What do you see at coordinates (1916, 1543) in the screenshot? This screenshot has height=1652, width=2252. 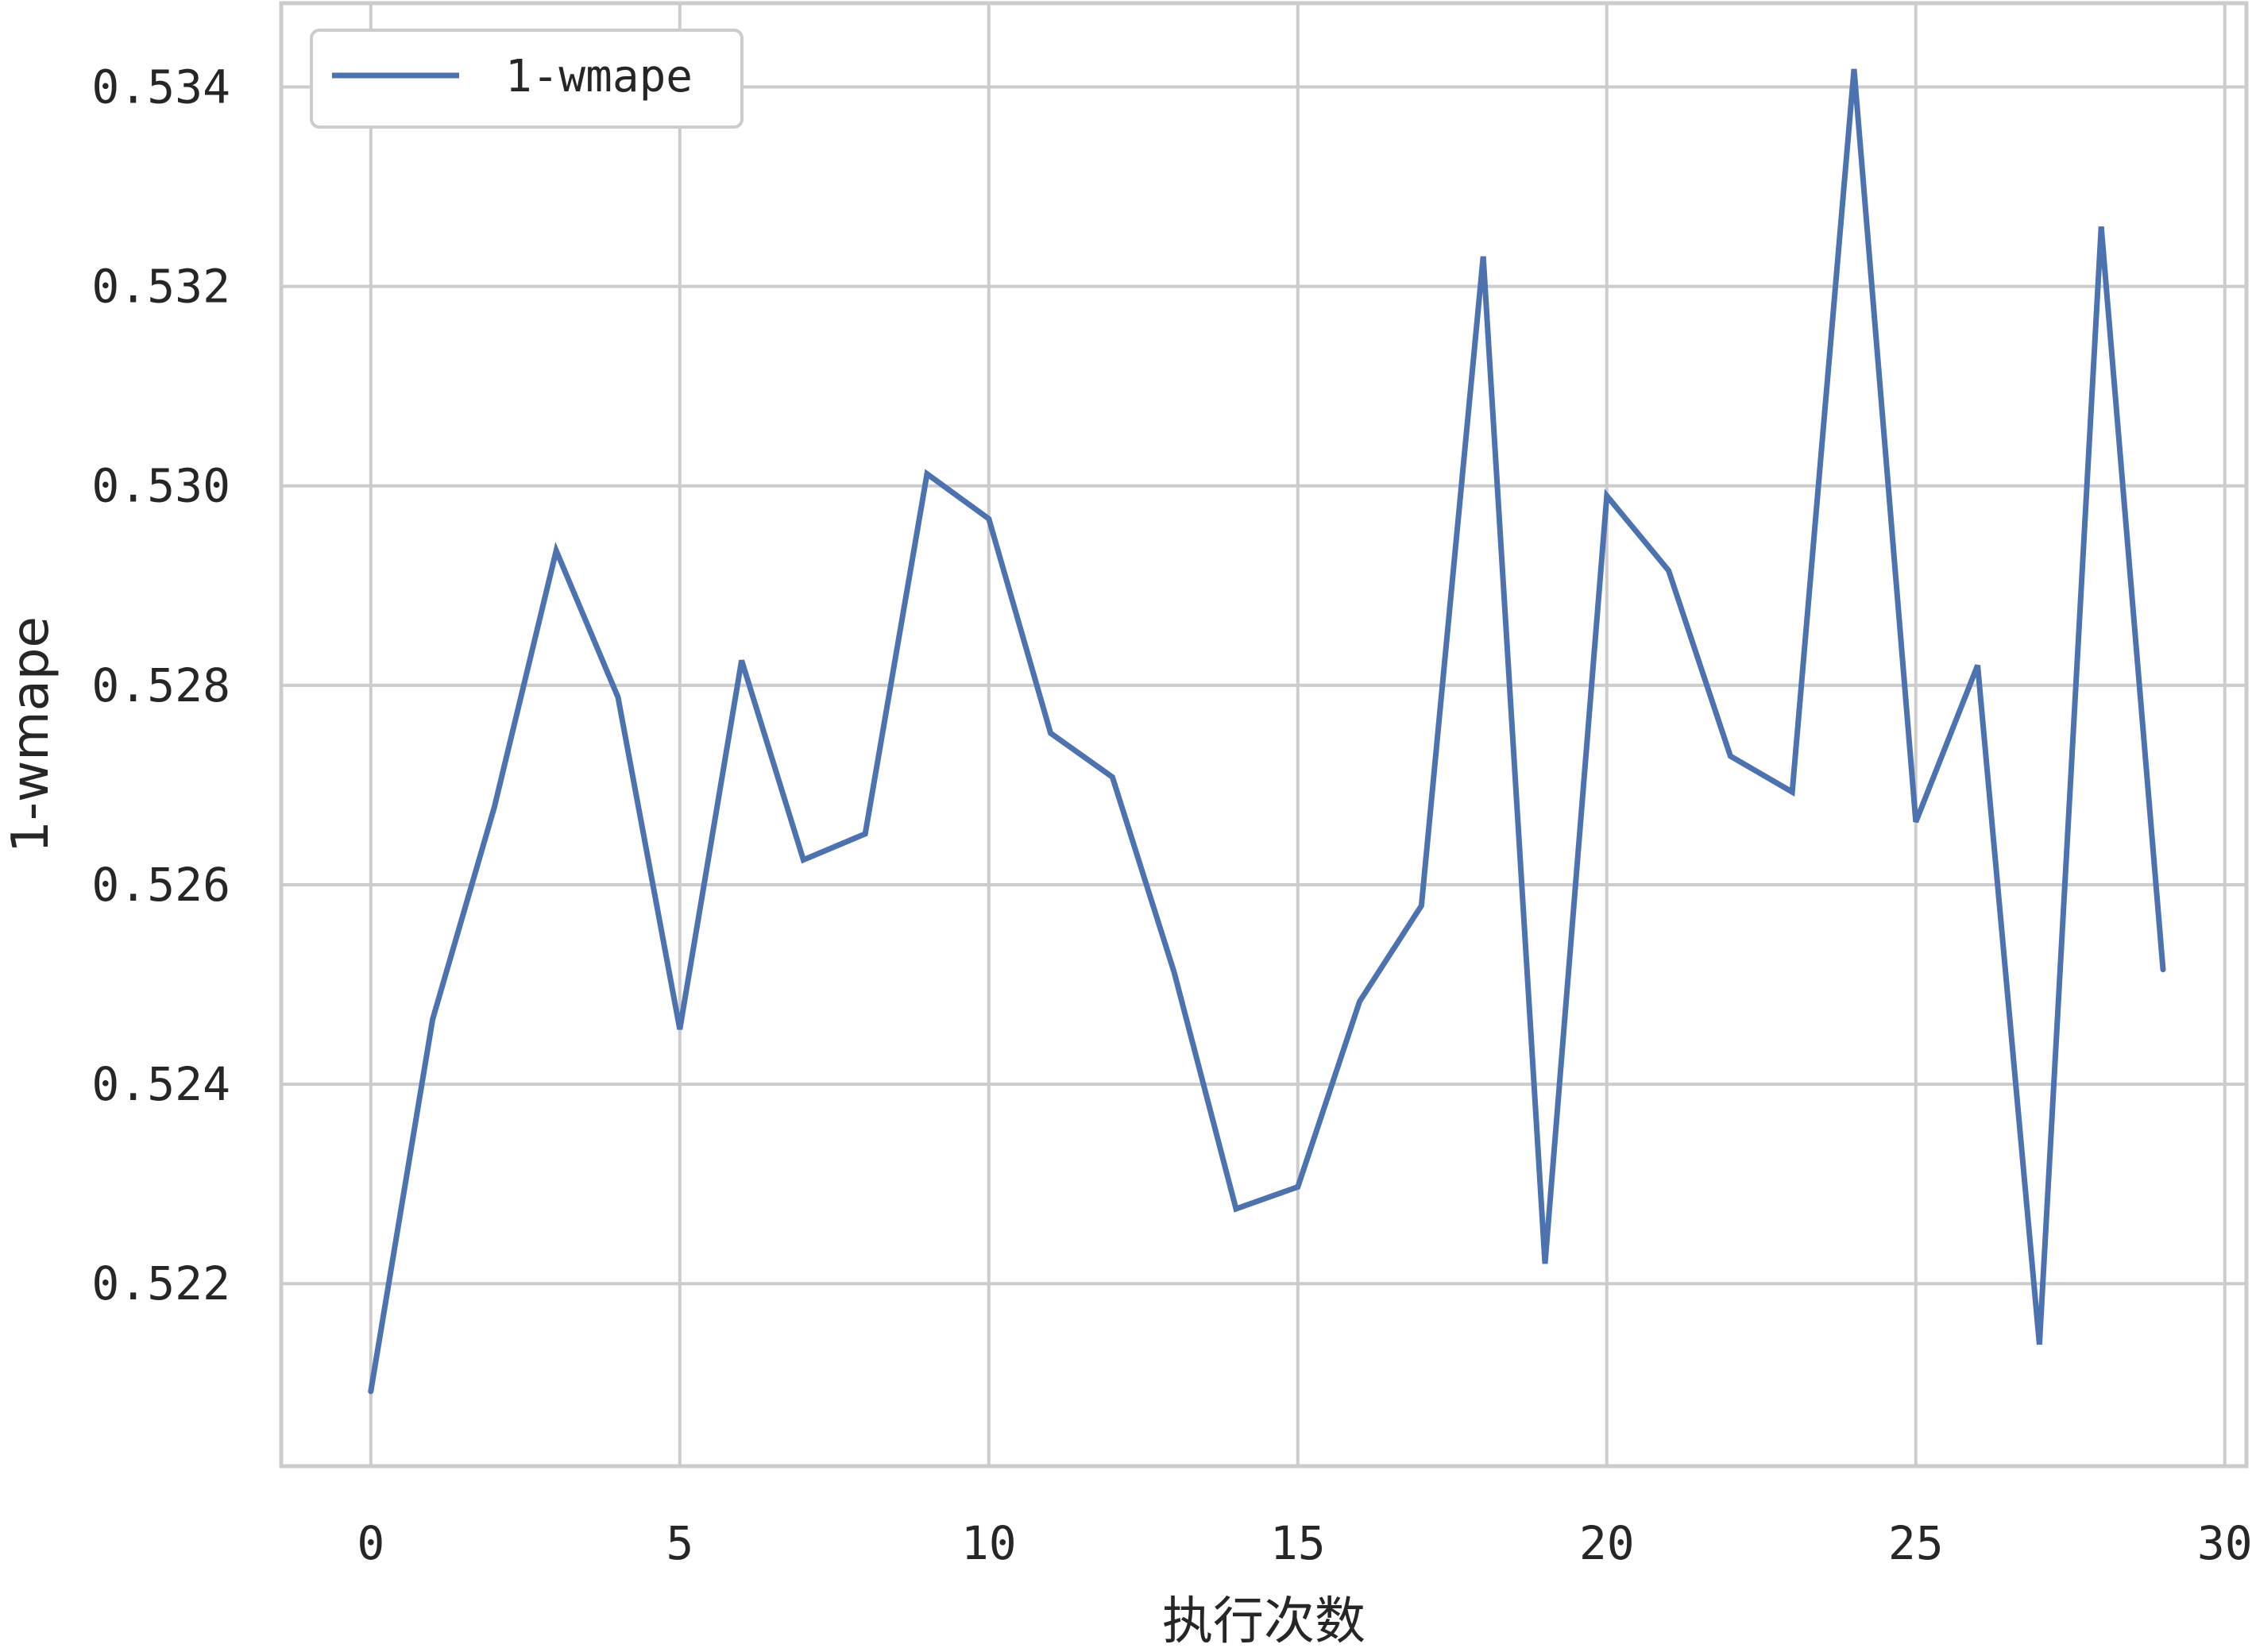 I see `x-tick-label: 25` at bounding box center [1916, 1543].